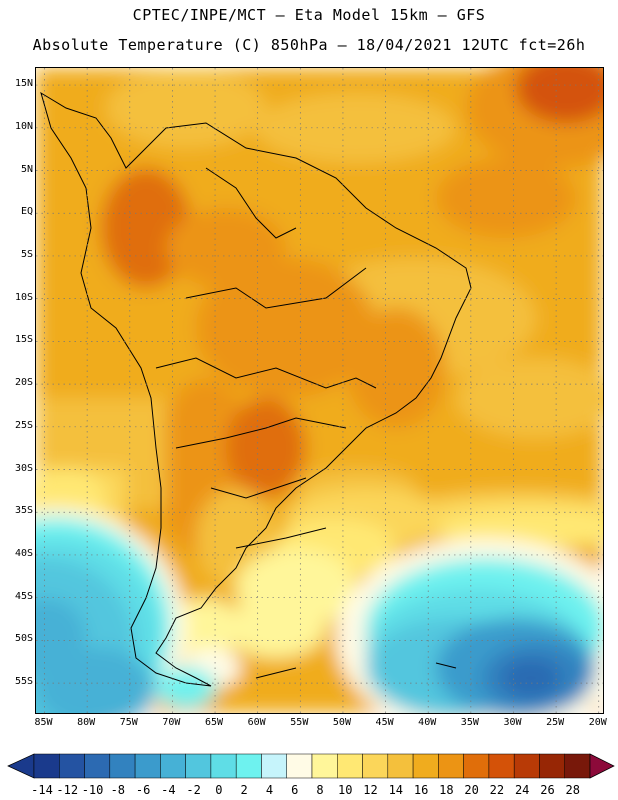  What do you see at coordinates (23, 84) in the screenshot?
I see `lat-tick-label: 15N` at bounding box center [23, 84].